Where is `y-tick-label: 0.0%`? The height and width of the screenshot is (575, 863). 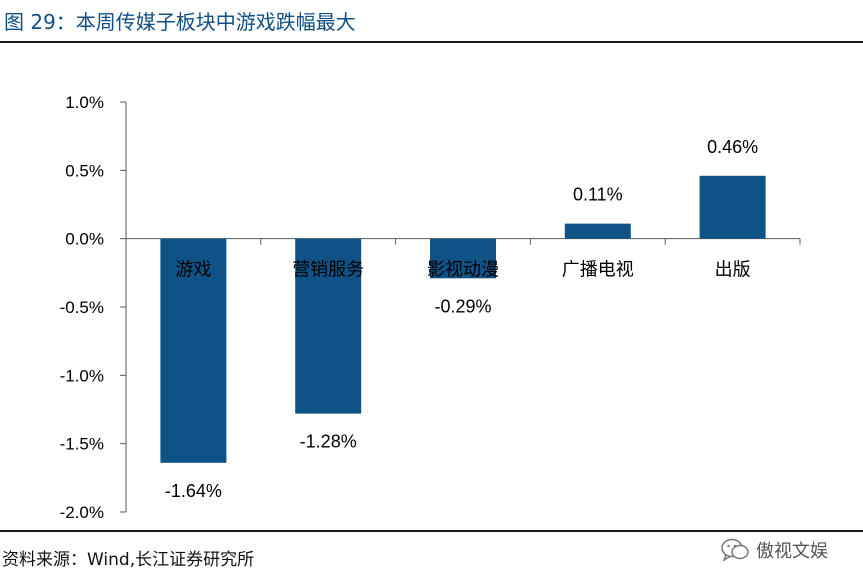
y-tick-label: 0.0% is located at coordinates (84, 239).